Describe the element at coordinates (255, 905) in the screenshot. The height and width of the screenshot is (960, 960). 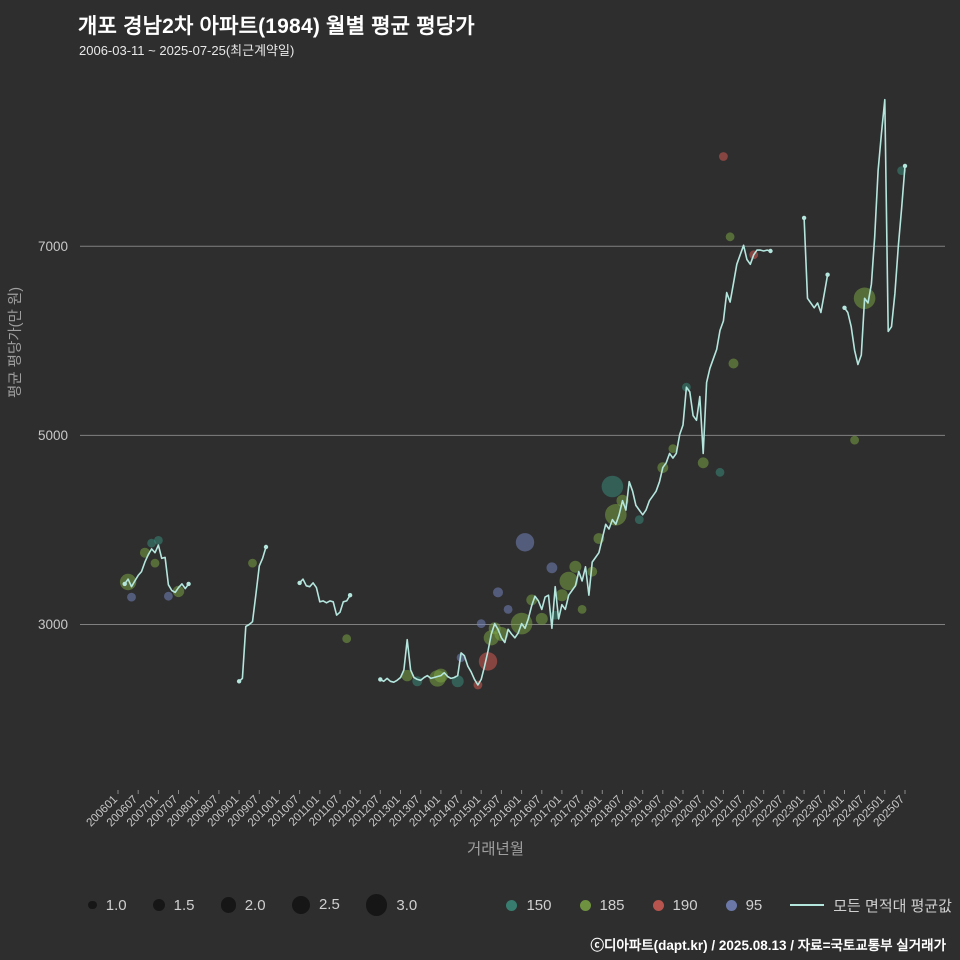
I see `legend-size-label: 2.0` at that location.